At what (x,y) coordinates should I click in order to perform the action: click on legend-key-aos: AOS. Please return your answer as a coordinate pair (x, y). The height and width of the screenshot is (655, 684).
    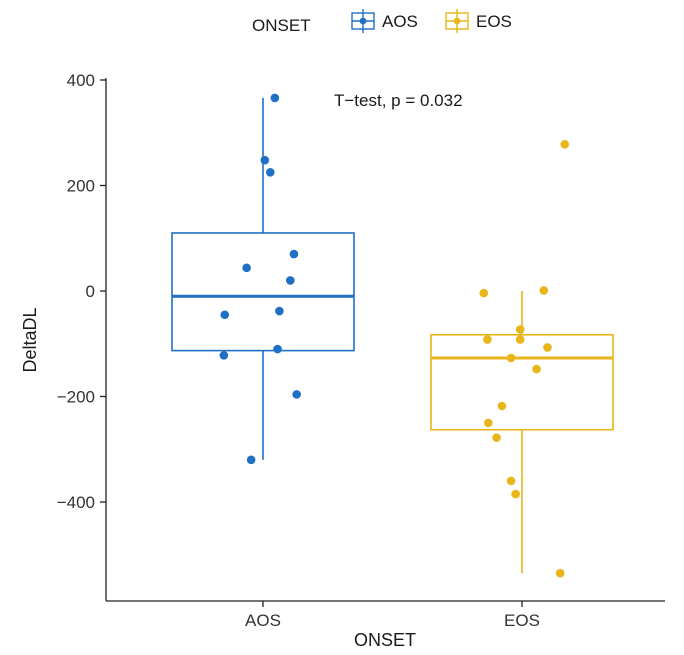
    Looking at the image, I should click on (384, 21).